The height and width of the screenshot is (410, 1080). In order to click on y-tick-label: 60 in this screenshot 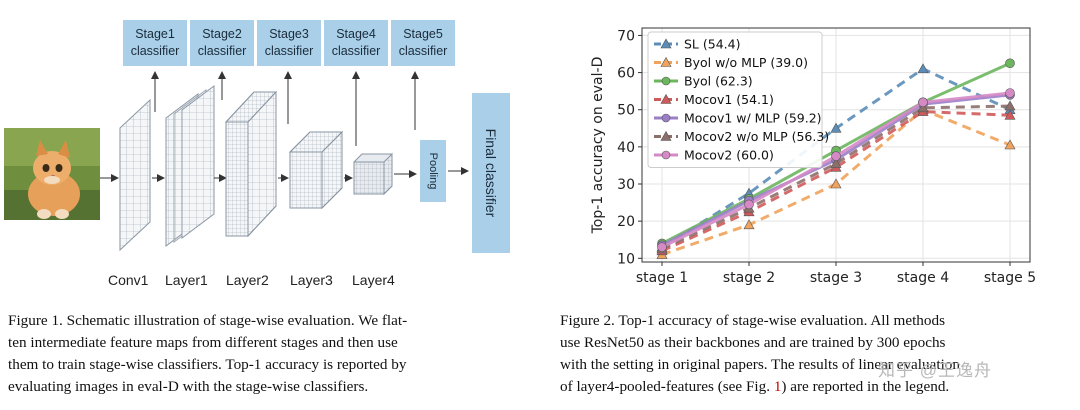, I will do `click(626, 74)`.